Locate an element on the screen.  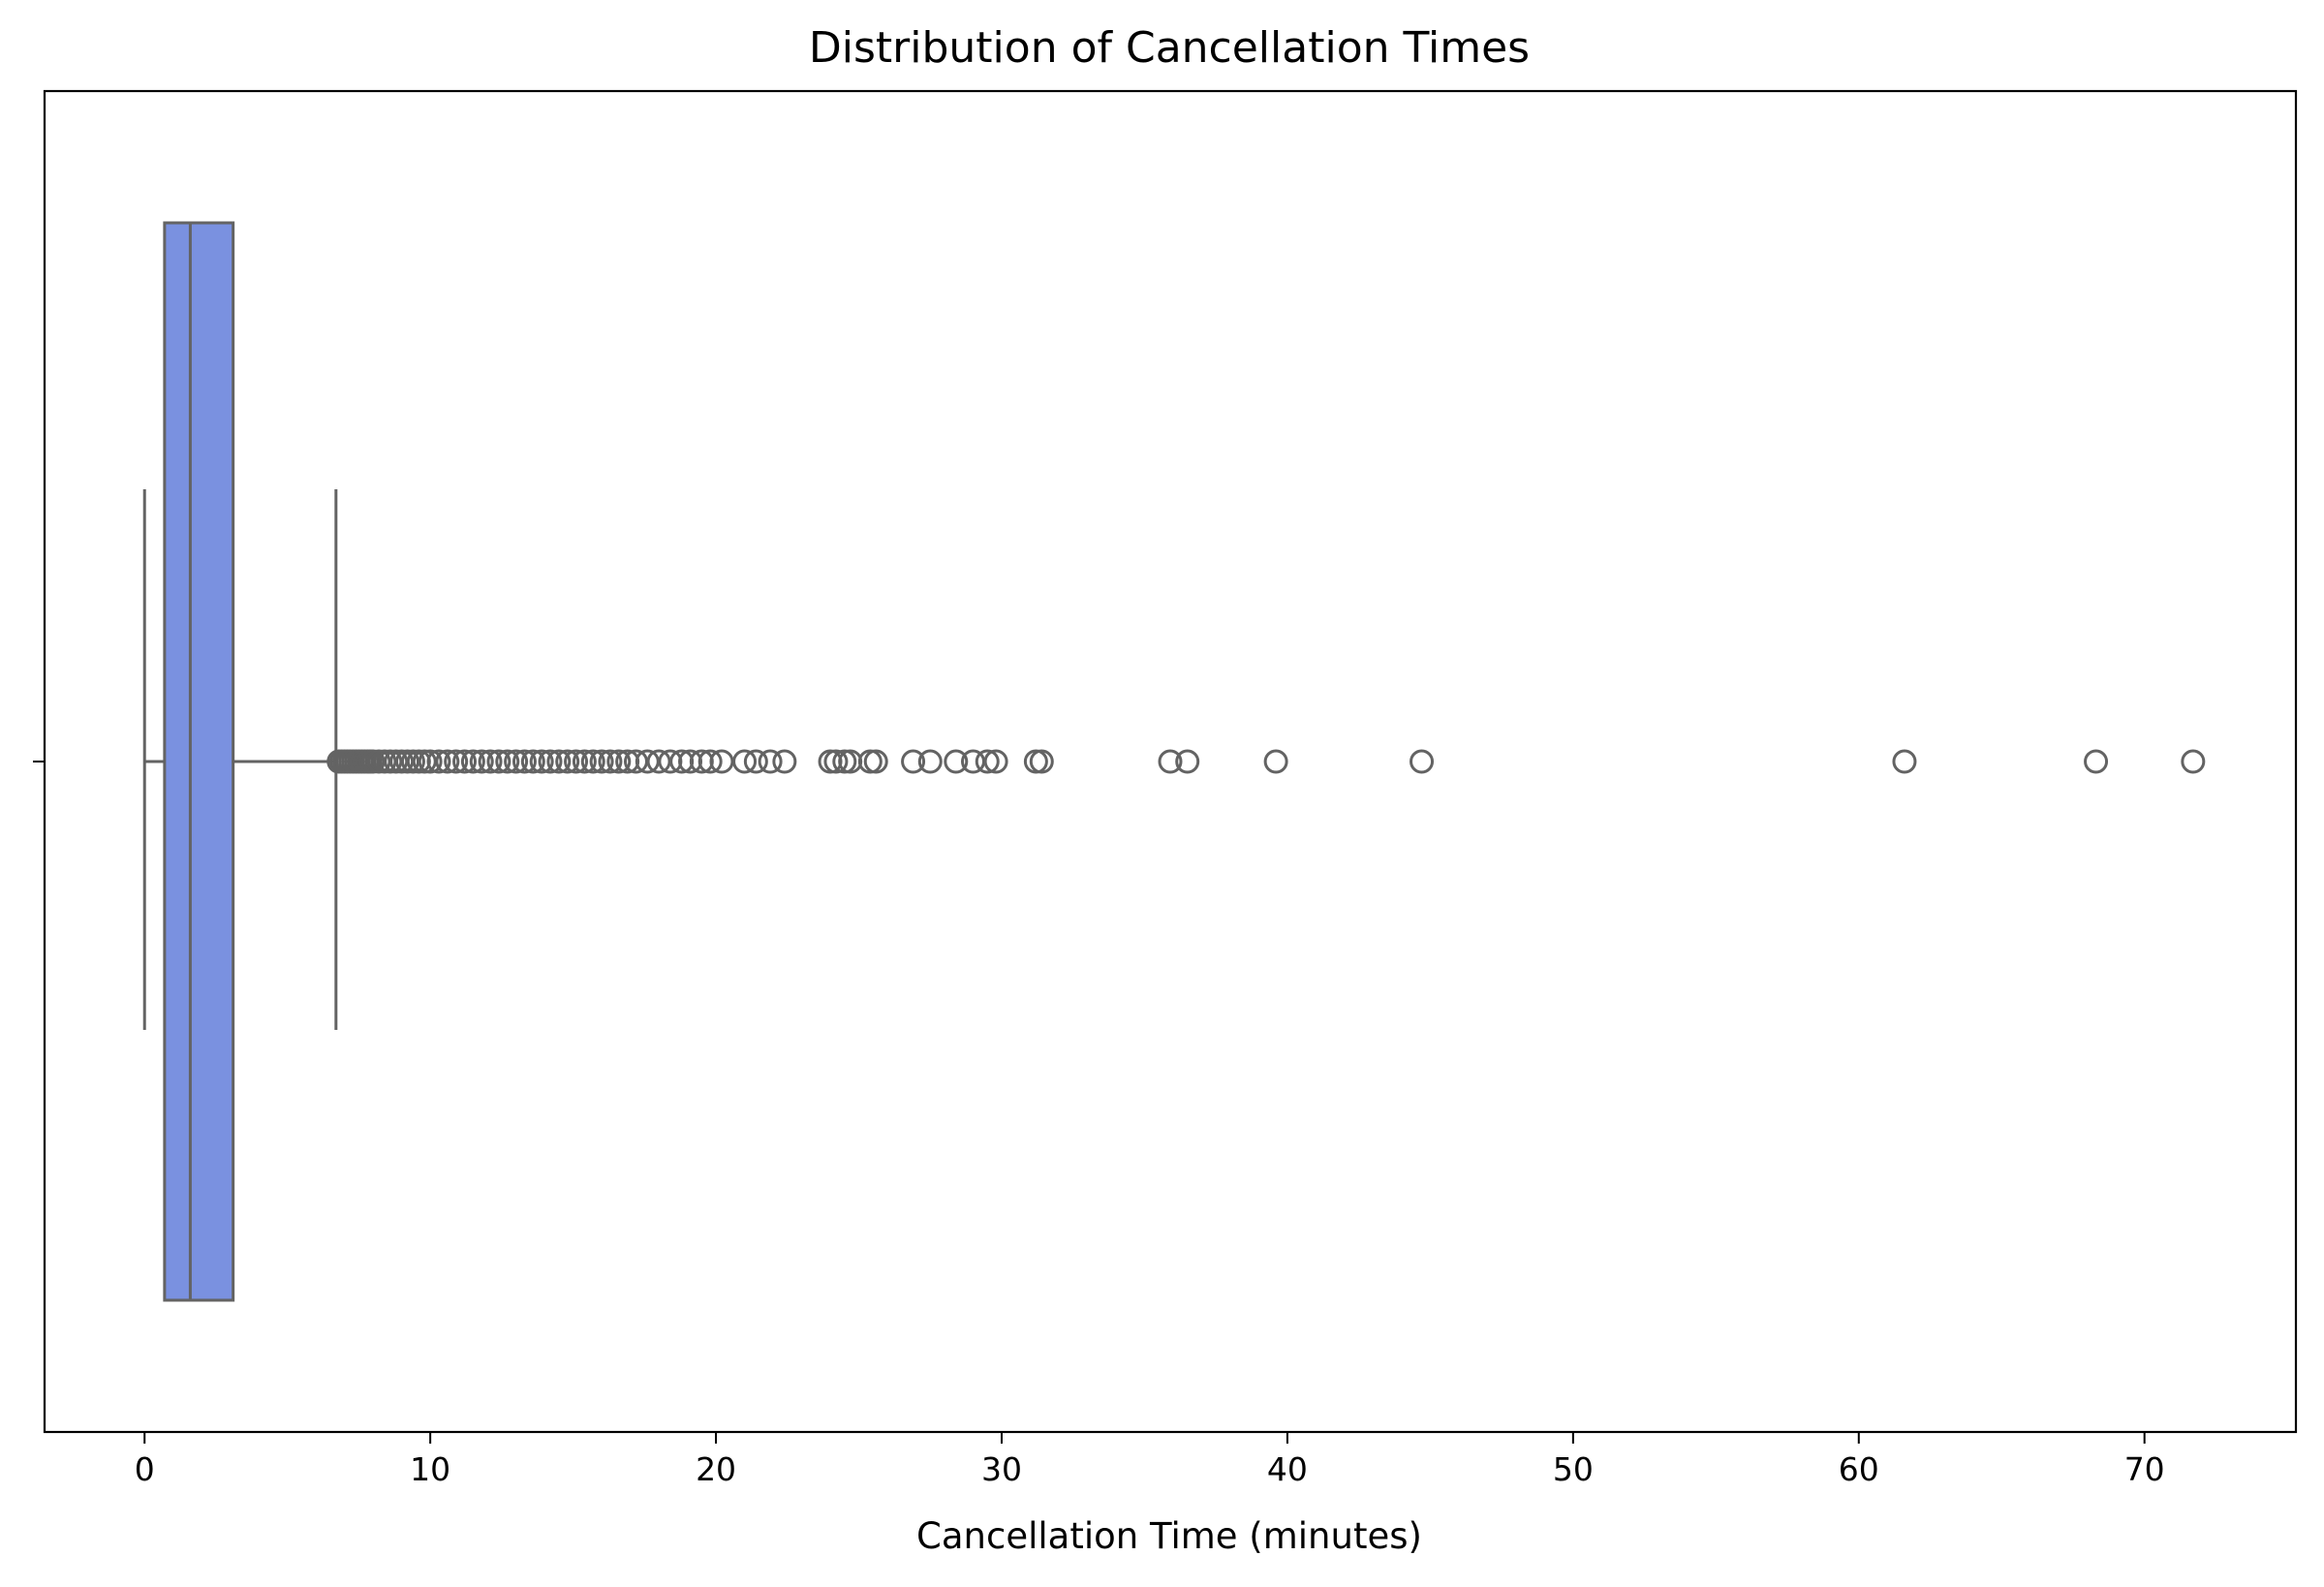
iqr-box is located at coordinates (199, 762).